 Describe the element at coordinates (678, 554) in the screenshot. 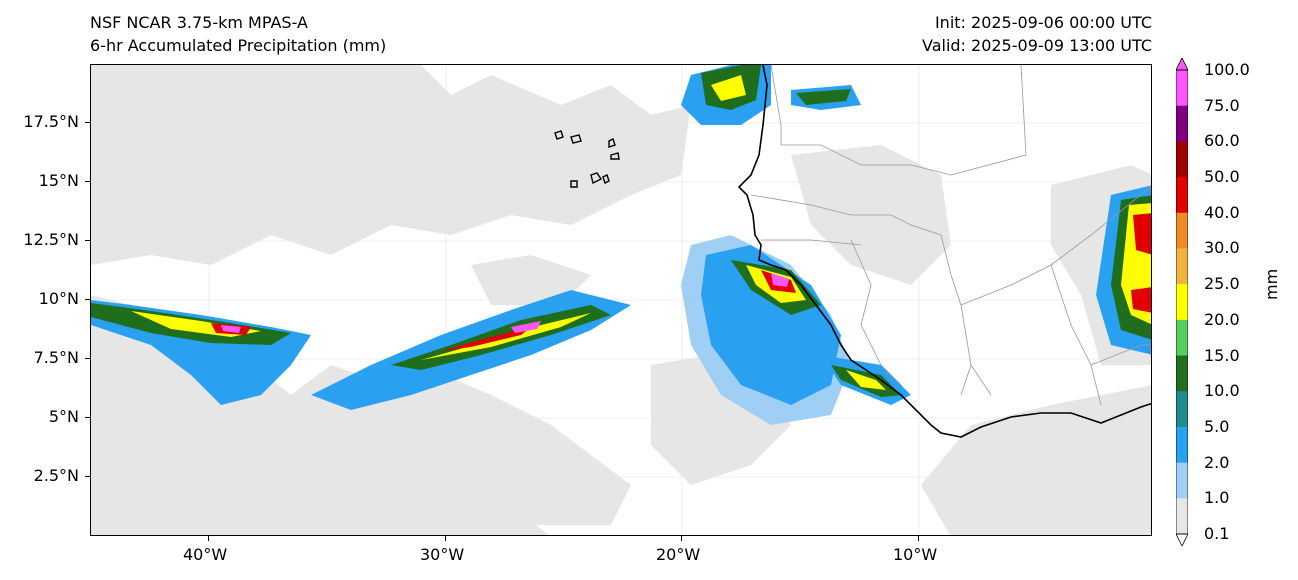

I see `lon-label: 20°W` at that location.